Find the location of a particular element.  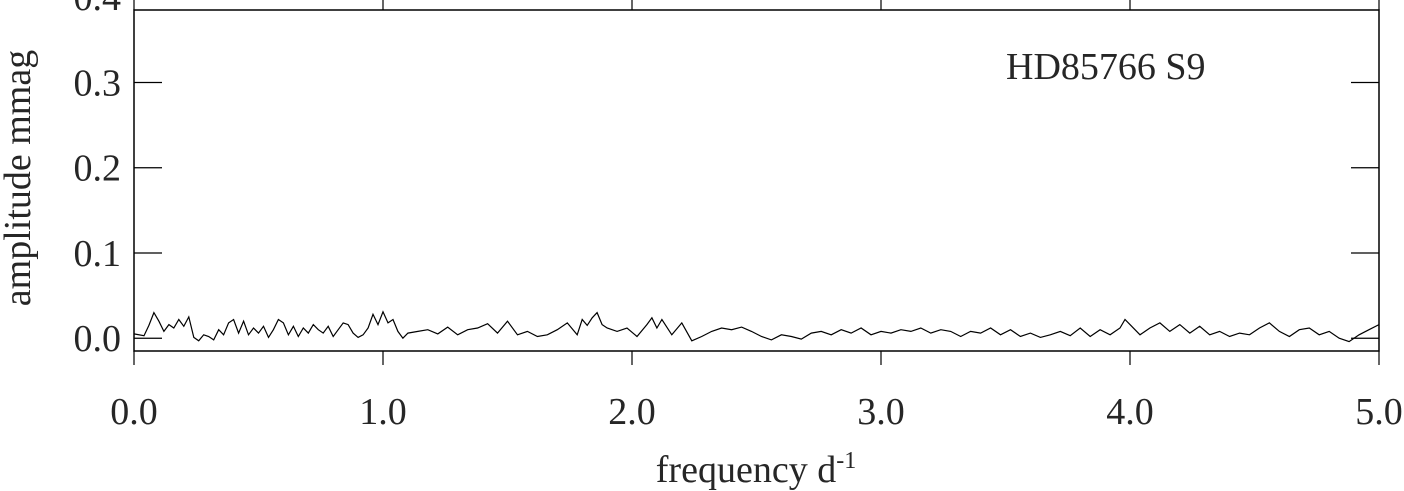

y-axis-title: amplitude mmag is located at coordinates (19, 178).